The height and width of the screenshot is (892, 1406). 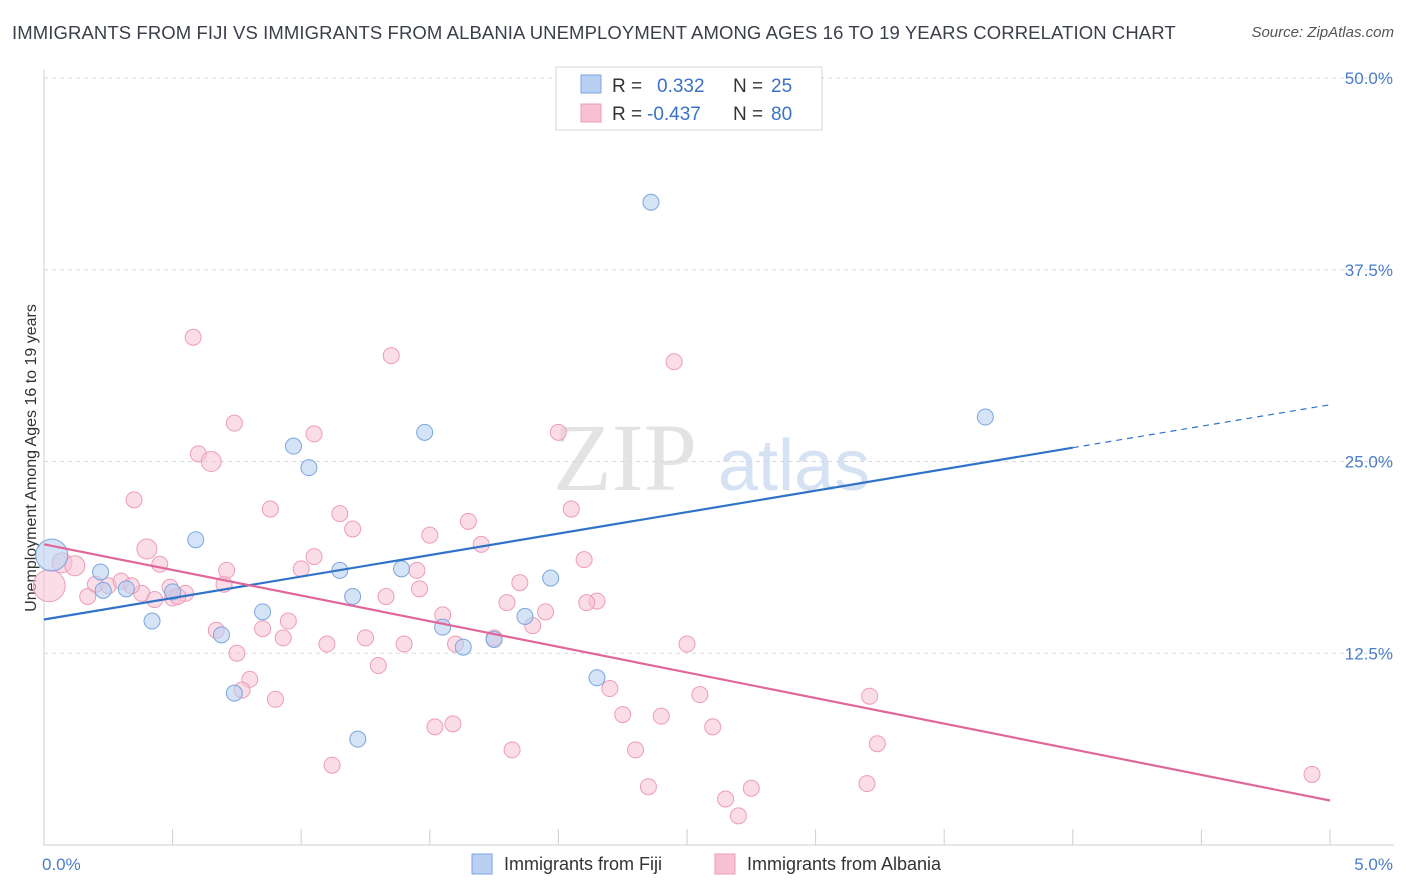 What do you see at coordinates (591, 84) in the screenshot?
I see `legend-swatch-fiji` at bounding box center [591, 84].